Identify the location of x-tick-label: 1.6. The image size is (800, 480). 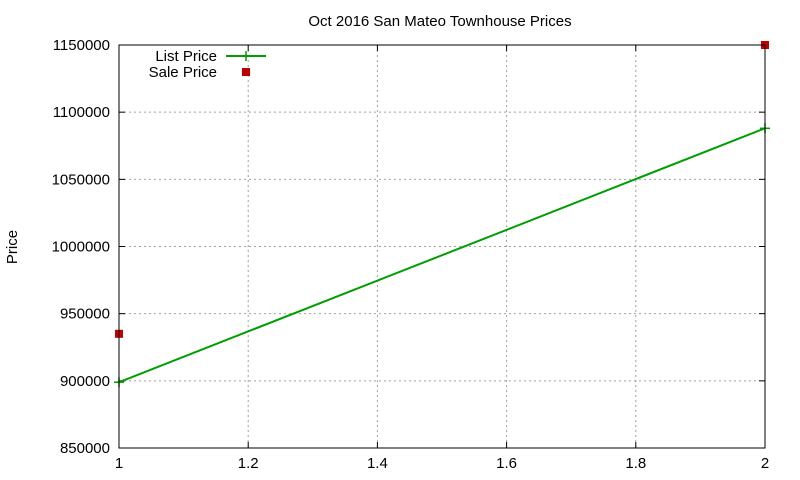
(506, 463).